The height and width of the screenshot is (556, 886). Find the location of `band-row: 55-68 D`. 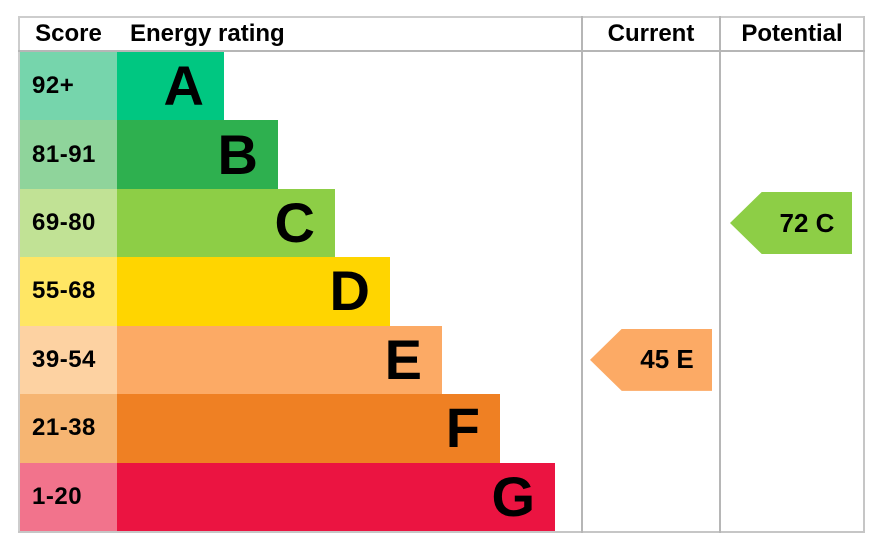

band-row: 55-68 D is located at coordinates (441, 291).